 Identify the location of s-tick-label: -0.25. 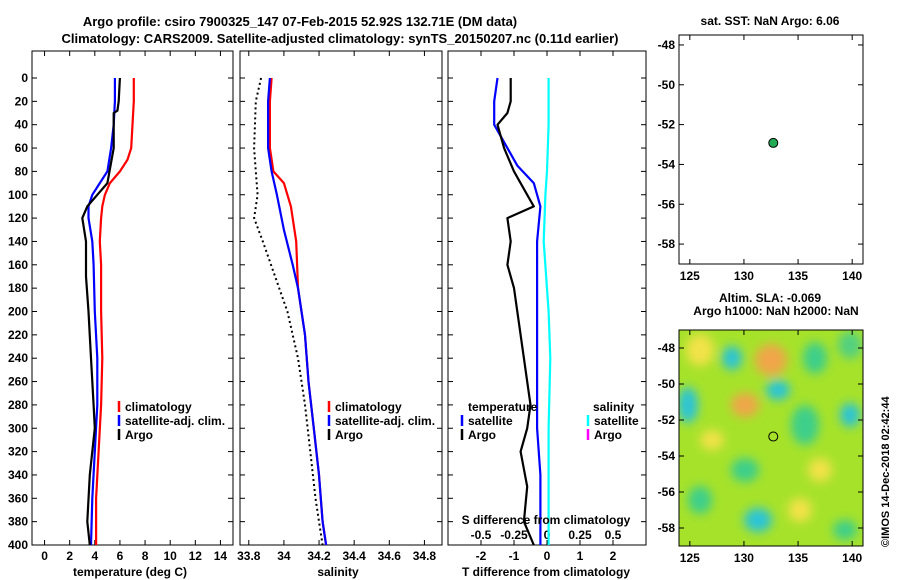
(514, 535).